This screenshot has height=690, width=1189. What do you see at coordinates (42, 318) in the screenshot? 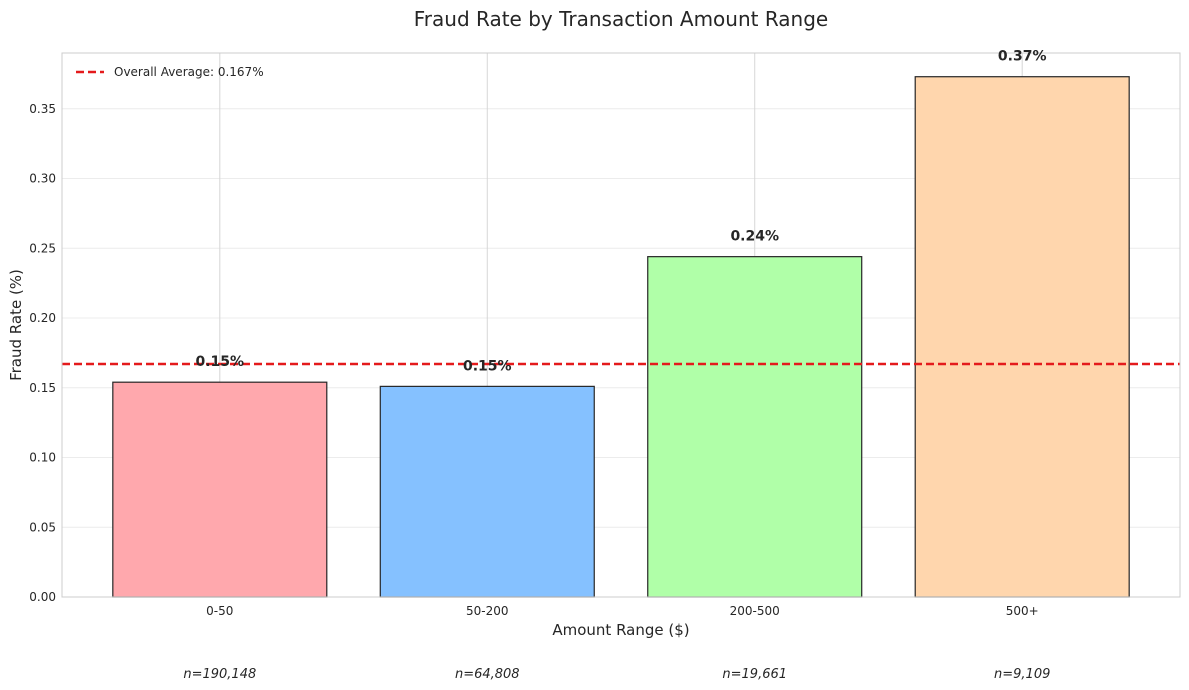
I see `y-tick-label: 0.20` at bounding box center [42, 318].